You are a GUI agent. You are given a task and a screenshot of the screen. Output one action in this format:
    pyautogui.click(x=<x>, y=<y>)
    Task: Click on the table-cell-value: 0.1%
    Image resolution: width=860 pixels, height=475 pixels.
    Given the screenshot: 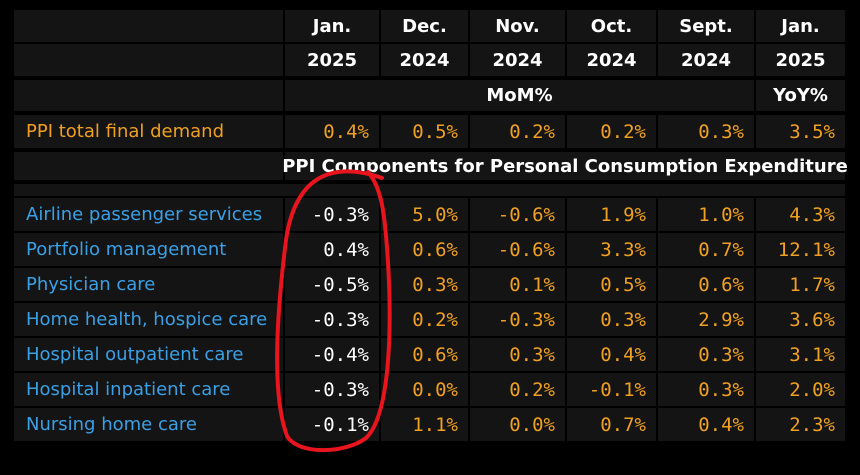 What is the action you would take?
    pyautogui.click(x=517, y=284)
    